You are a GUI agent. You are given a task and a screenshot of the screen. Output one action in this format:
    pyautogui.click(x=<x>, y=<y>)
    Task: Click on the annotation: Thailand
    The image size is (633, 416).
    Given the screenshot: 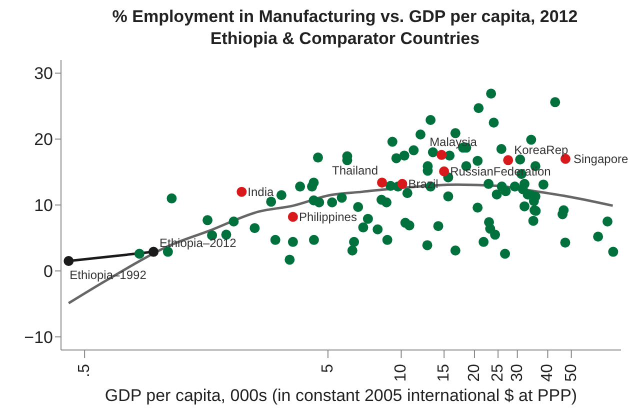 What is the action you would take?
    pyautogui.click(x=355, y=171)
    